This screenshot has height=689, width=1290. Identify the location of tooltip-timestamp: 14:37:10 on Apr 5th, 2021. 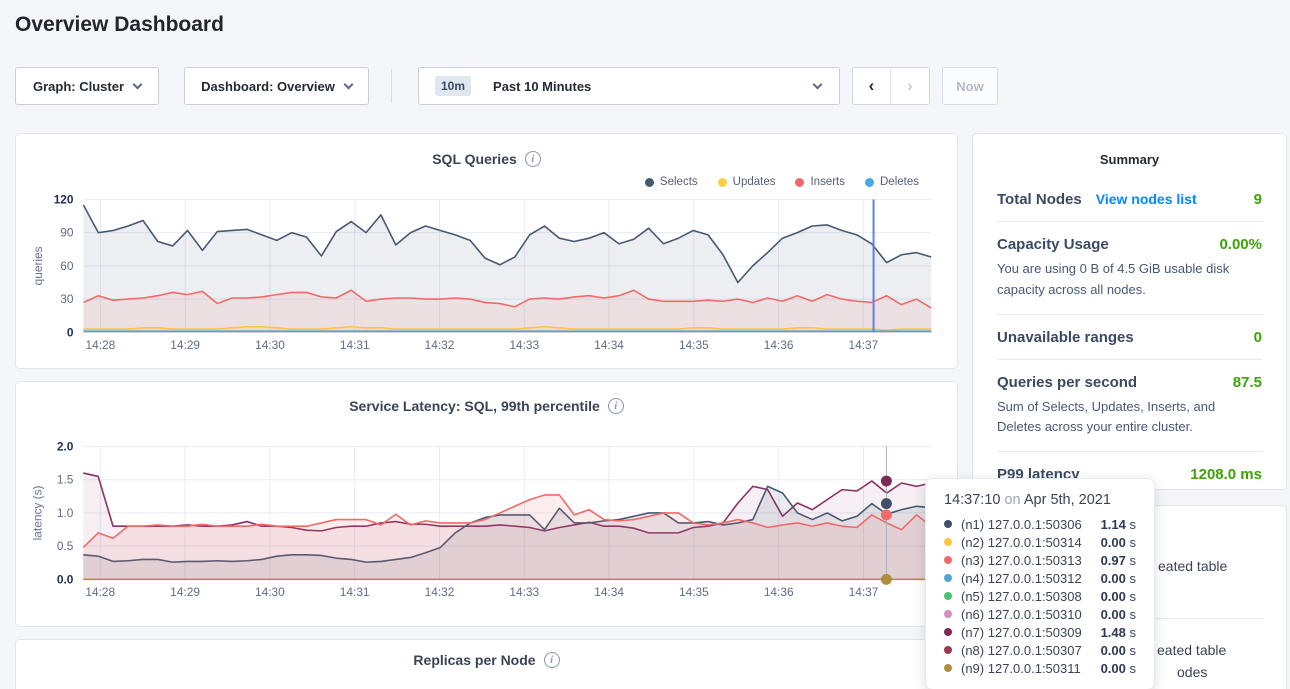
(1027, 500).